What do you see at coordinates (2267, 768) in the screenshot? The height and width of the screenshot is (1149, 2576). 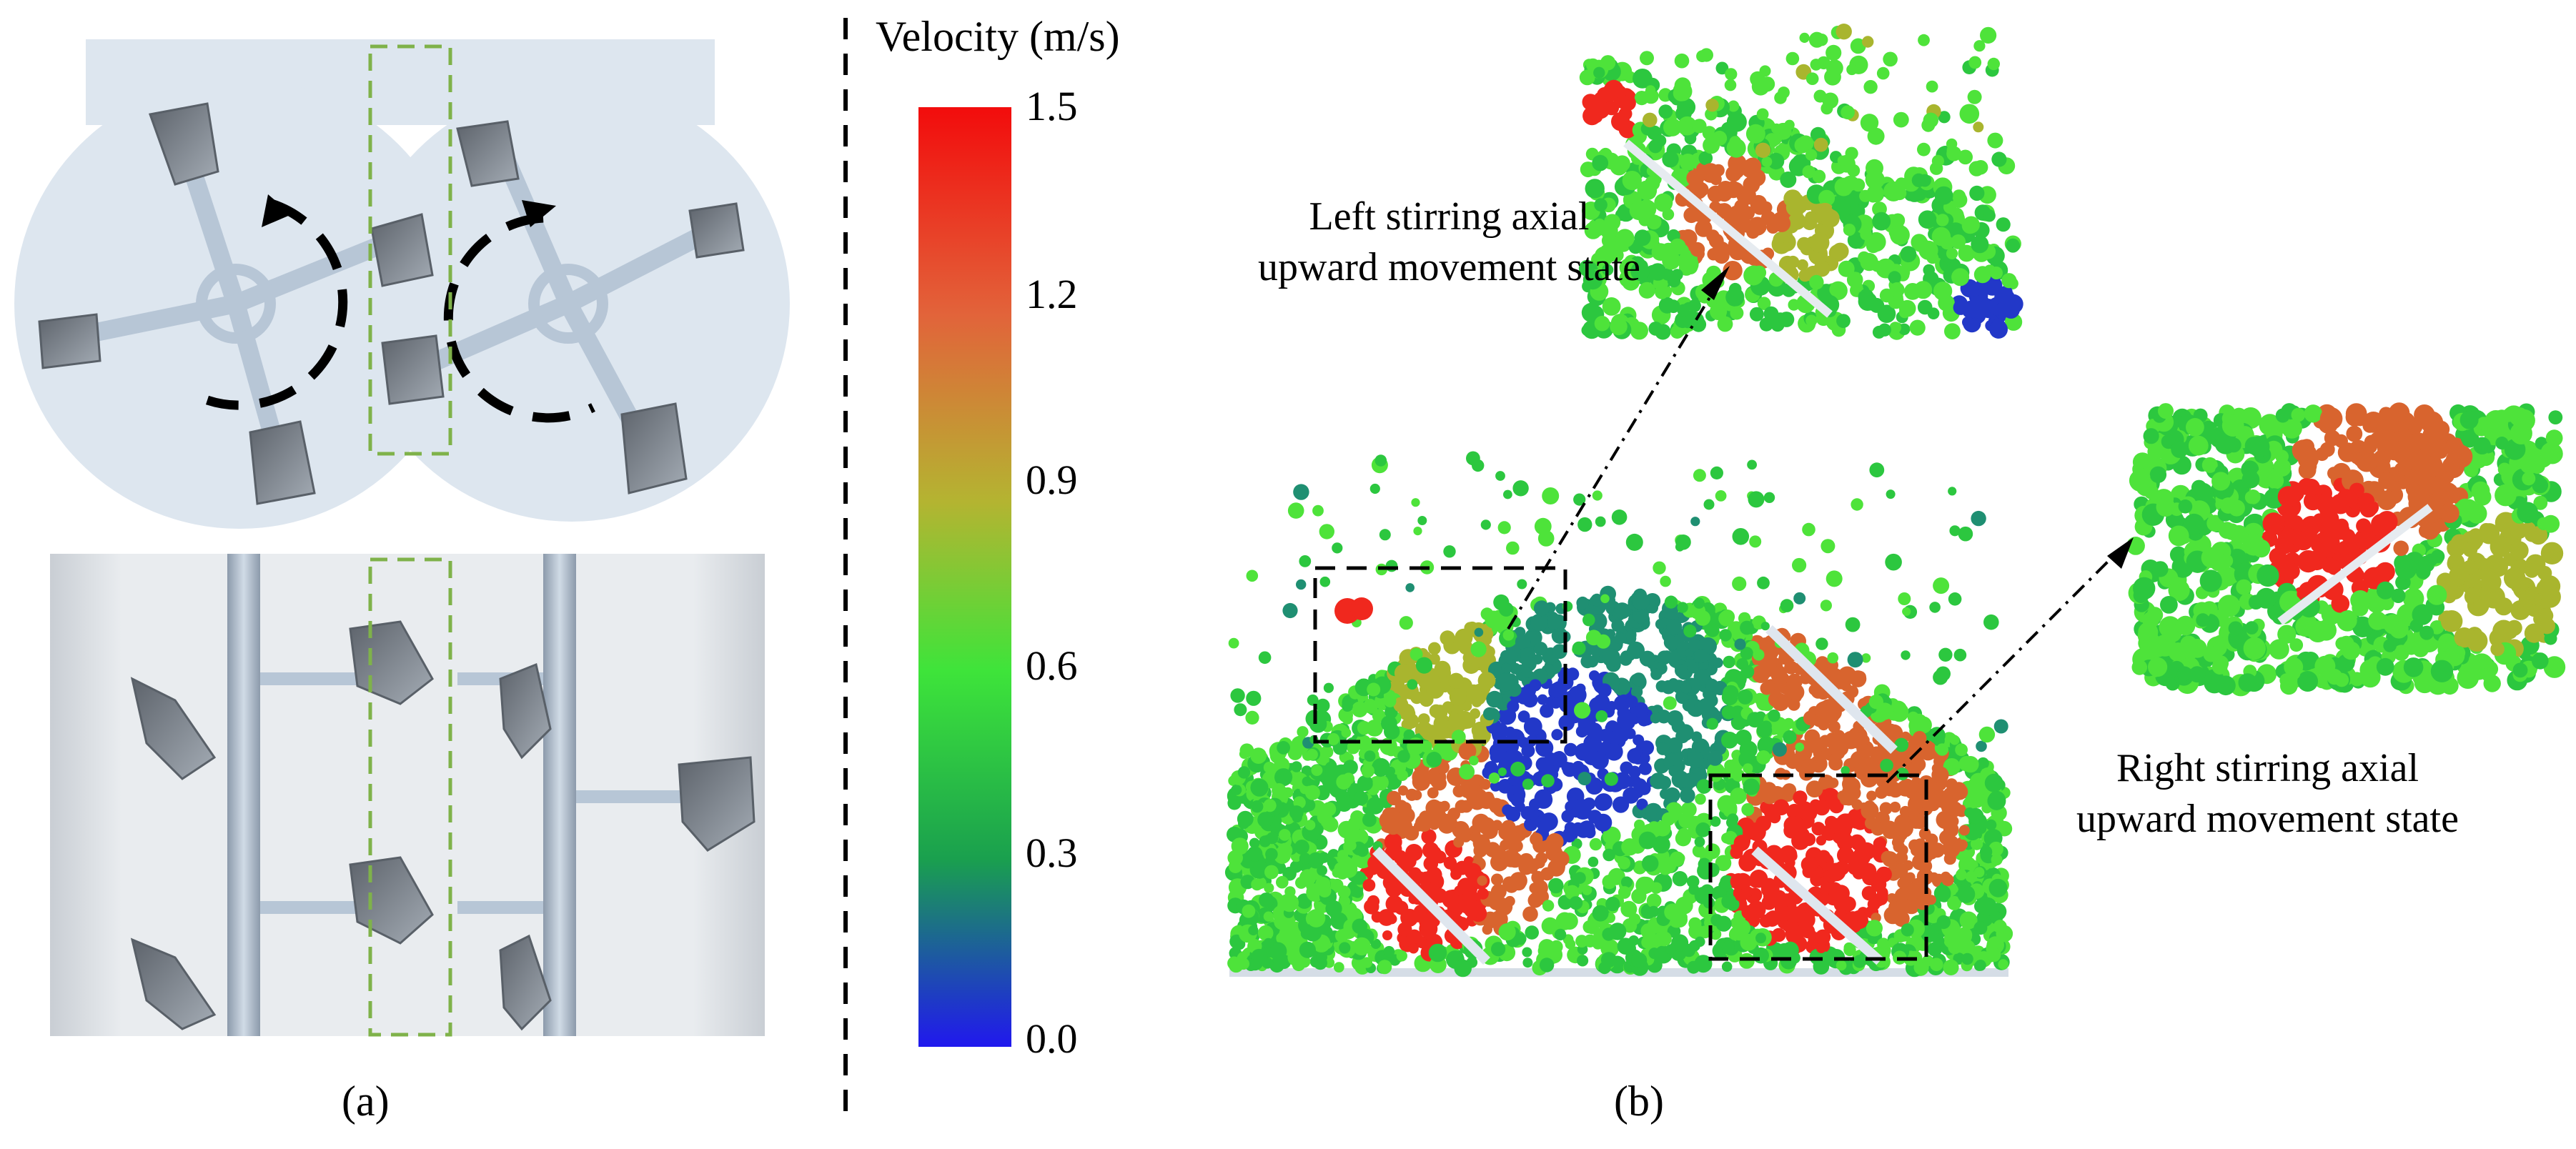 I see `right-annotation-line1: Right stirring axial` at bounding box center [2267, 768].